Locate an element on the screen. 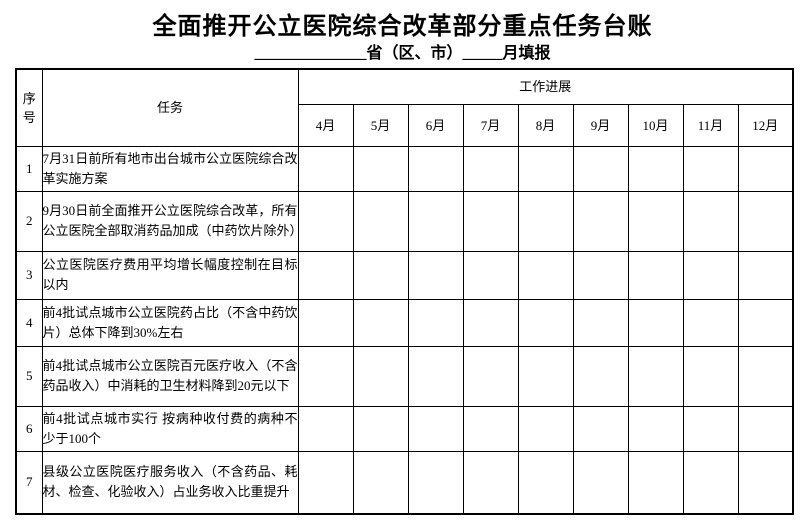 The height and width of the screenshot is (528, 805). task-cell: 前4批试点城市公立医院百元医疗收入（不含药品收入）中消耗的卫生材料降到20元以下 is located at coordinates (170, 376).